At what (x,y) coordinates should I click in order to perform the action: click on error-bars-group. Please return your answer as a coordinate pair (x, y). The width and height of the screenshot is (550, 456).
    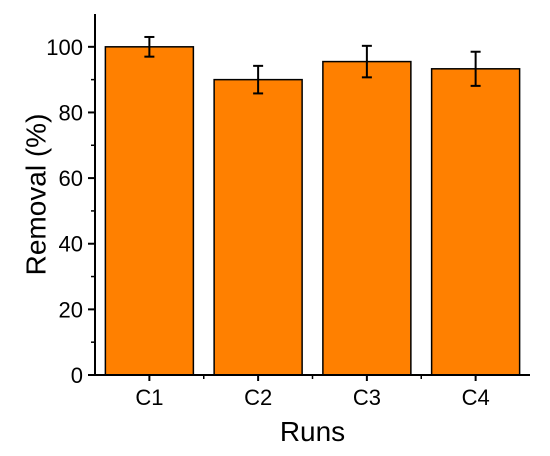
    Looking at the image, I should click on (312, 65).